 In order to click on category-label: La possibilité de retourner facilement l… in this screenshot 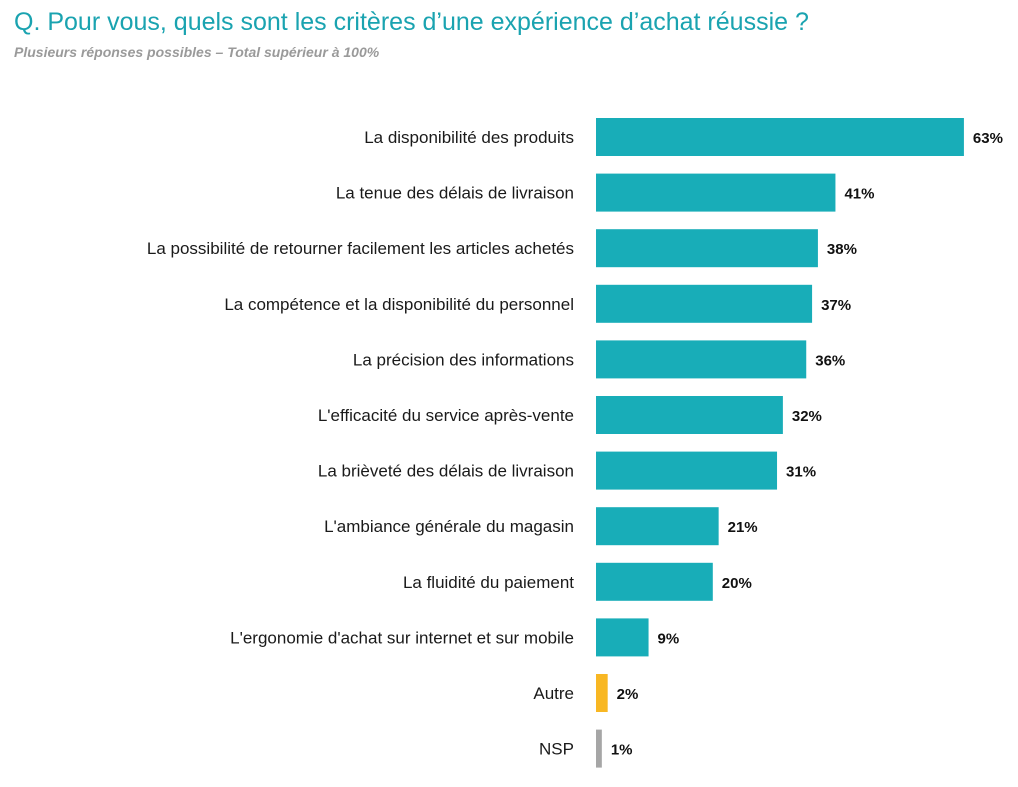, I will do `click(360, 248)`.